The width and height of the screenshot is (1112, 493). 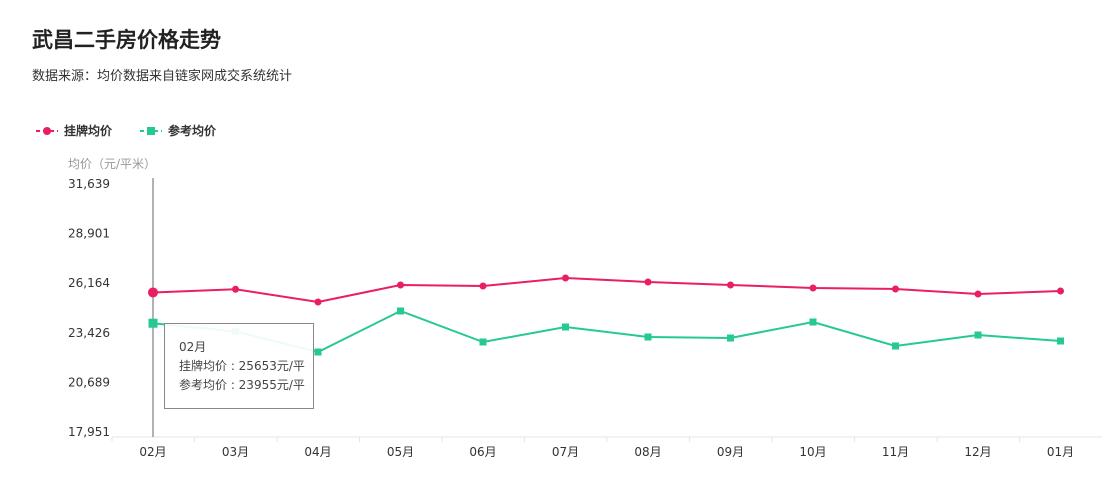 I want to click on y-tick-label: 28,901, so click(x=89, y=234).